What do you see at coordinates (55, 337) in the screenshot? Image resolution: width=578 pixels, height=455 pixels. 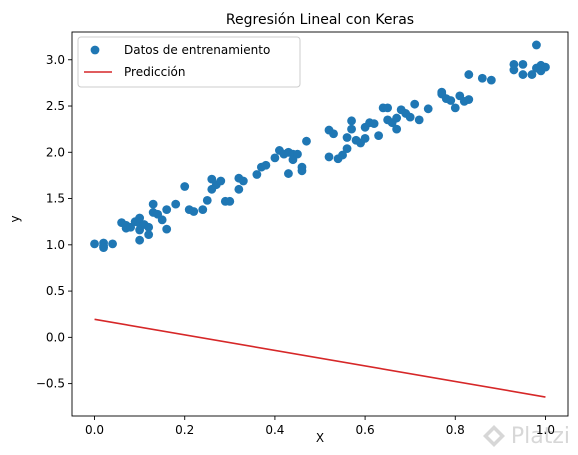 I see `y-tick-label: 0.0` at bounding box center [55, 337].